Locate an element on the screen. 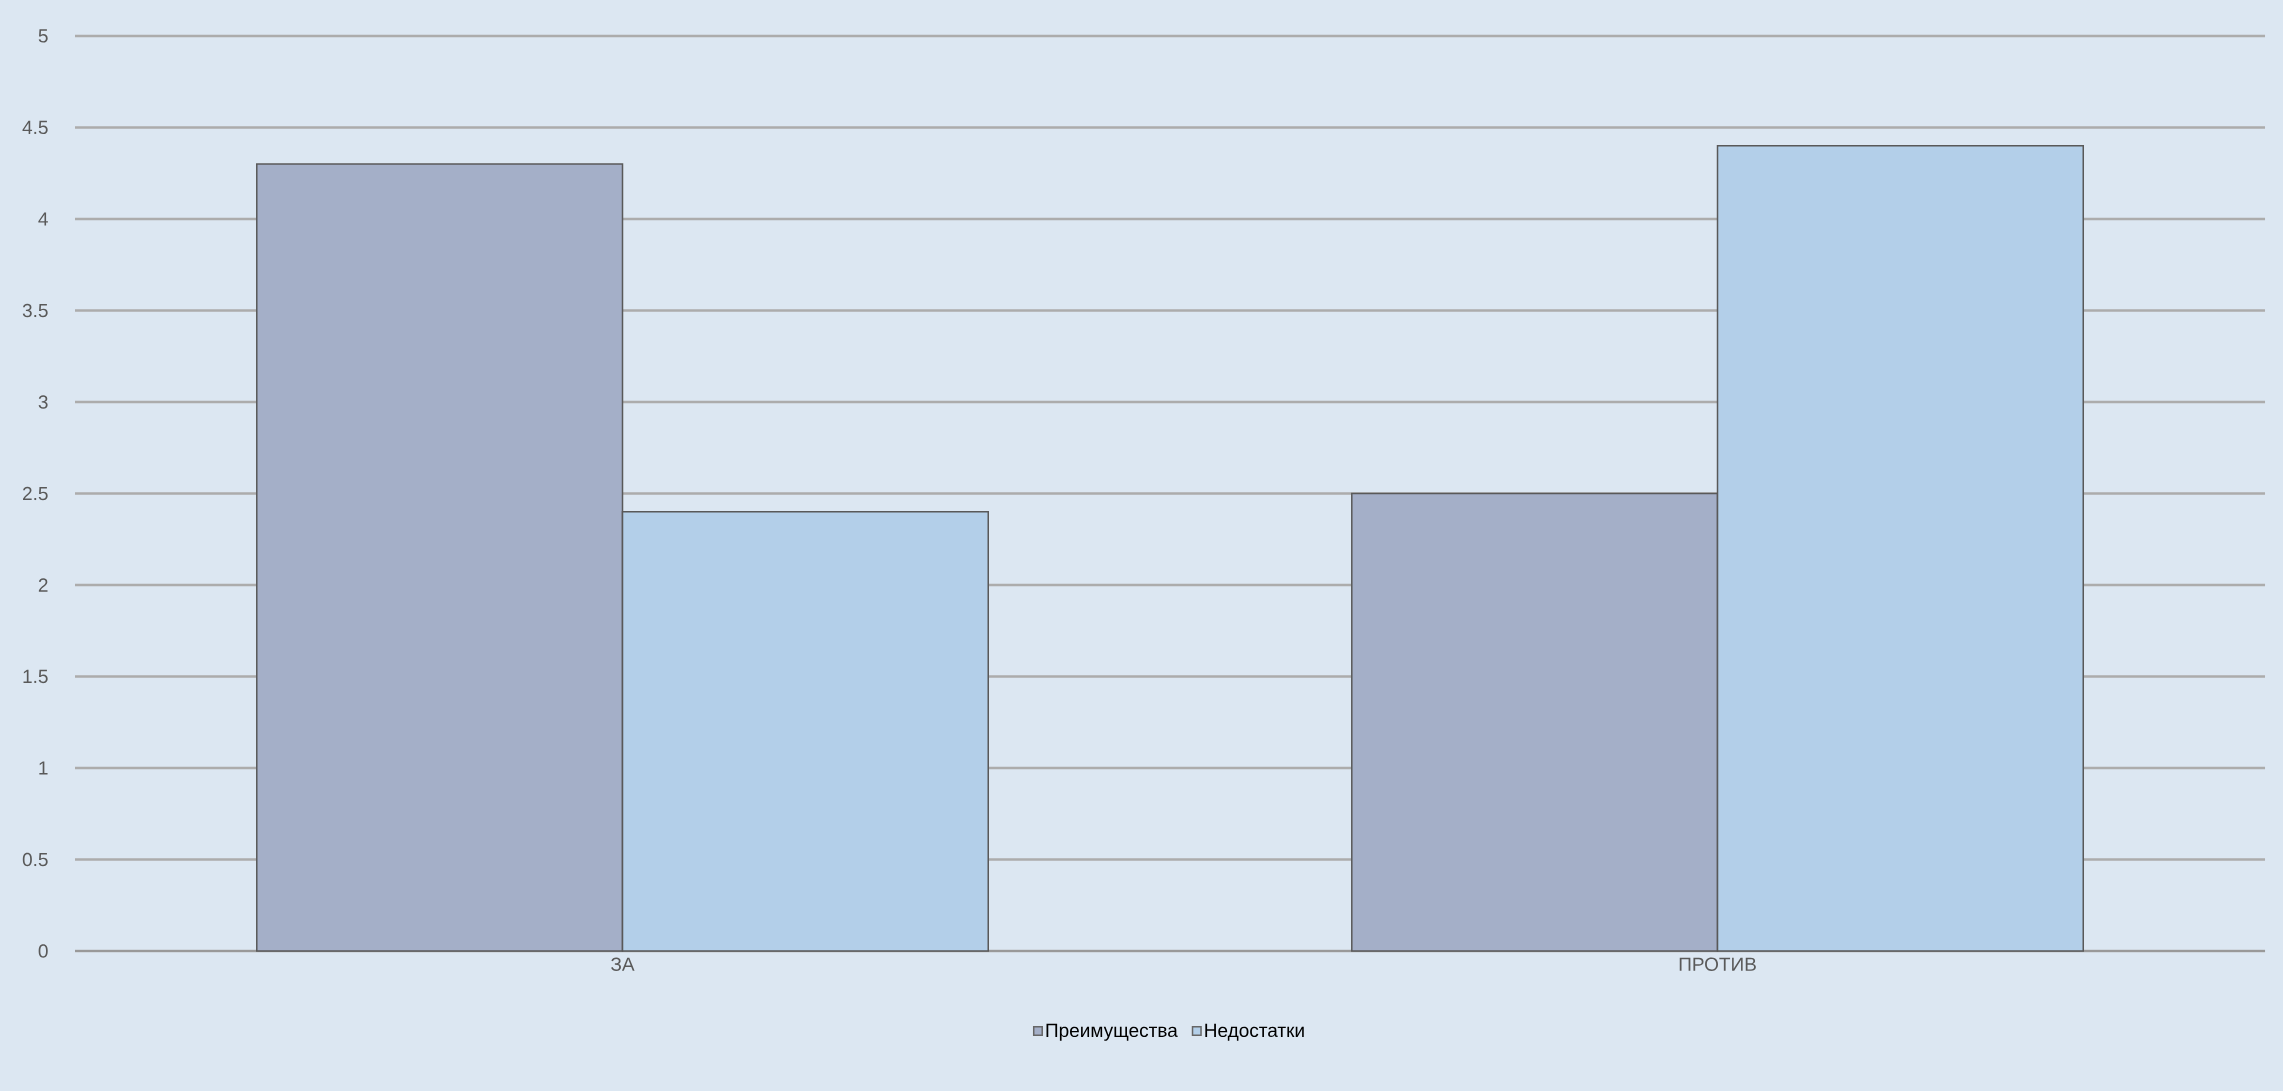 The image size is (2283, 1091). y-tick-label: 4 is located at coordinates (43, 219).